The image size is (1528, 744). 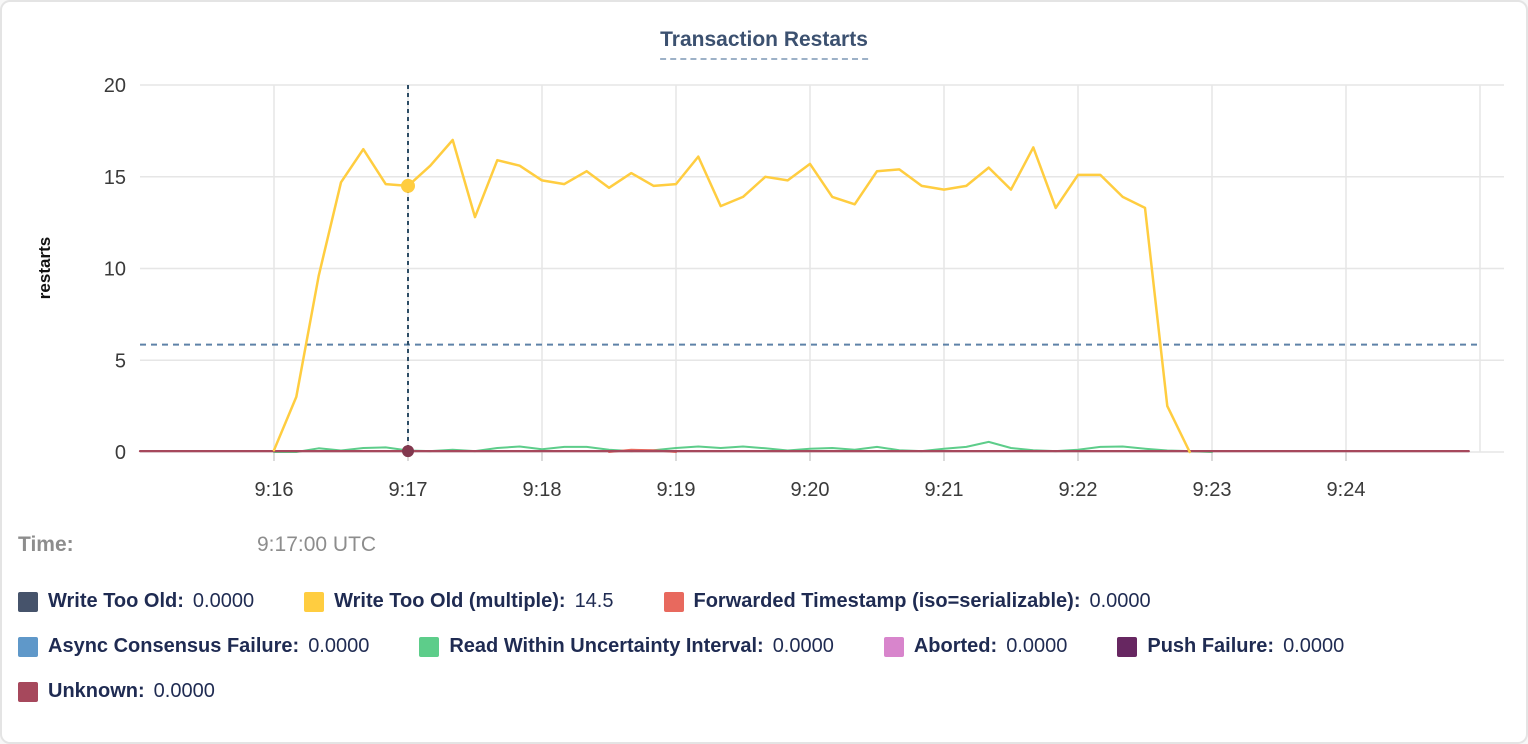 I want to click on time-value: 9:17:00 UTC, so click(x=317, y=544).